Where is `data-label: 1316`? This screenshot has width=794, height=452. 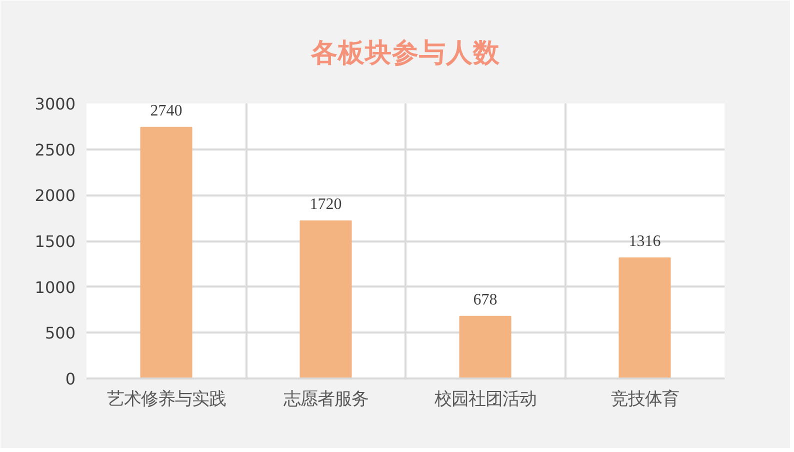
data-label: 1316 is located at coordinates (644, 241).